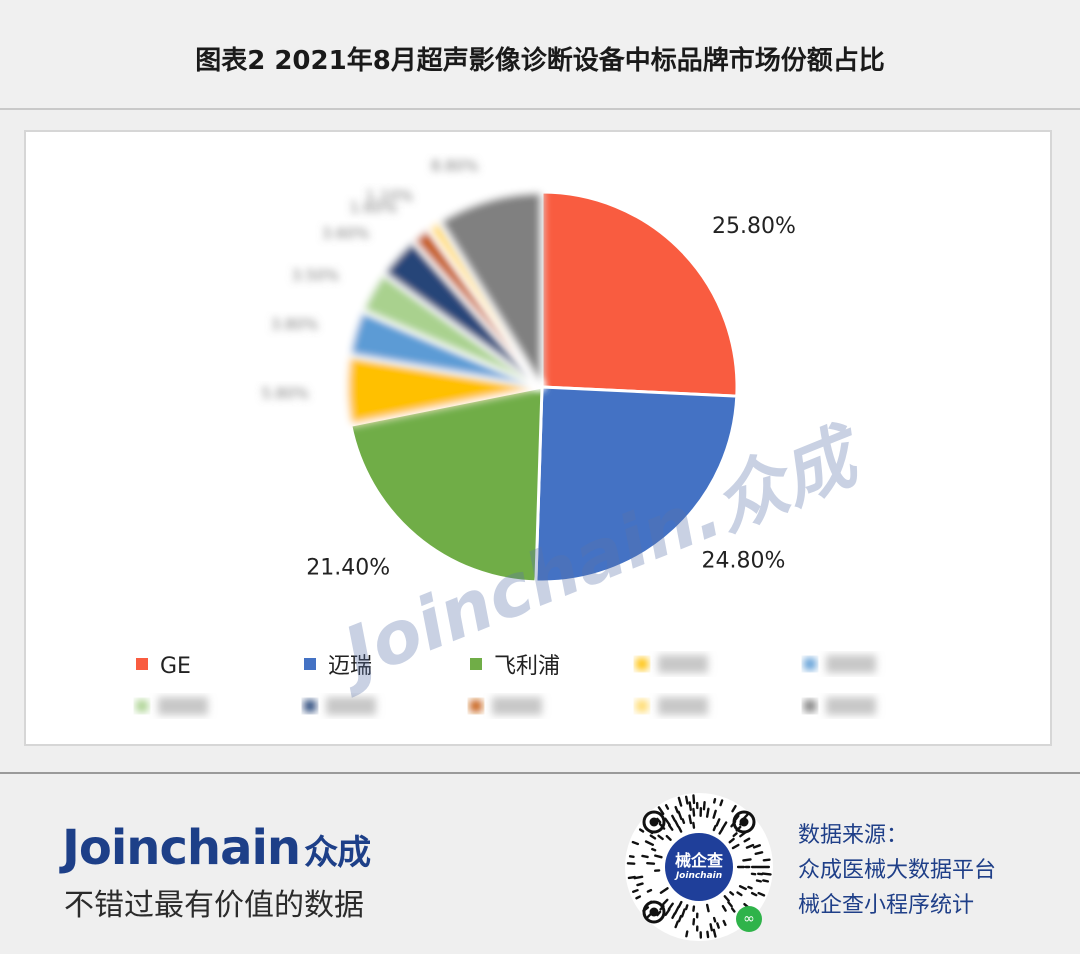 The height and width of the screenshot is (954, 1080). What do you see at coordinates (389, 196) in the screenshot?
I see `data-label-8: 1.10%` at bounding box center [389, 196].